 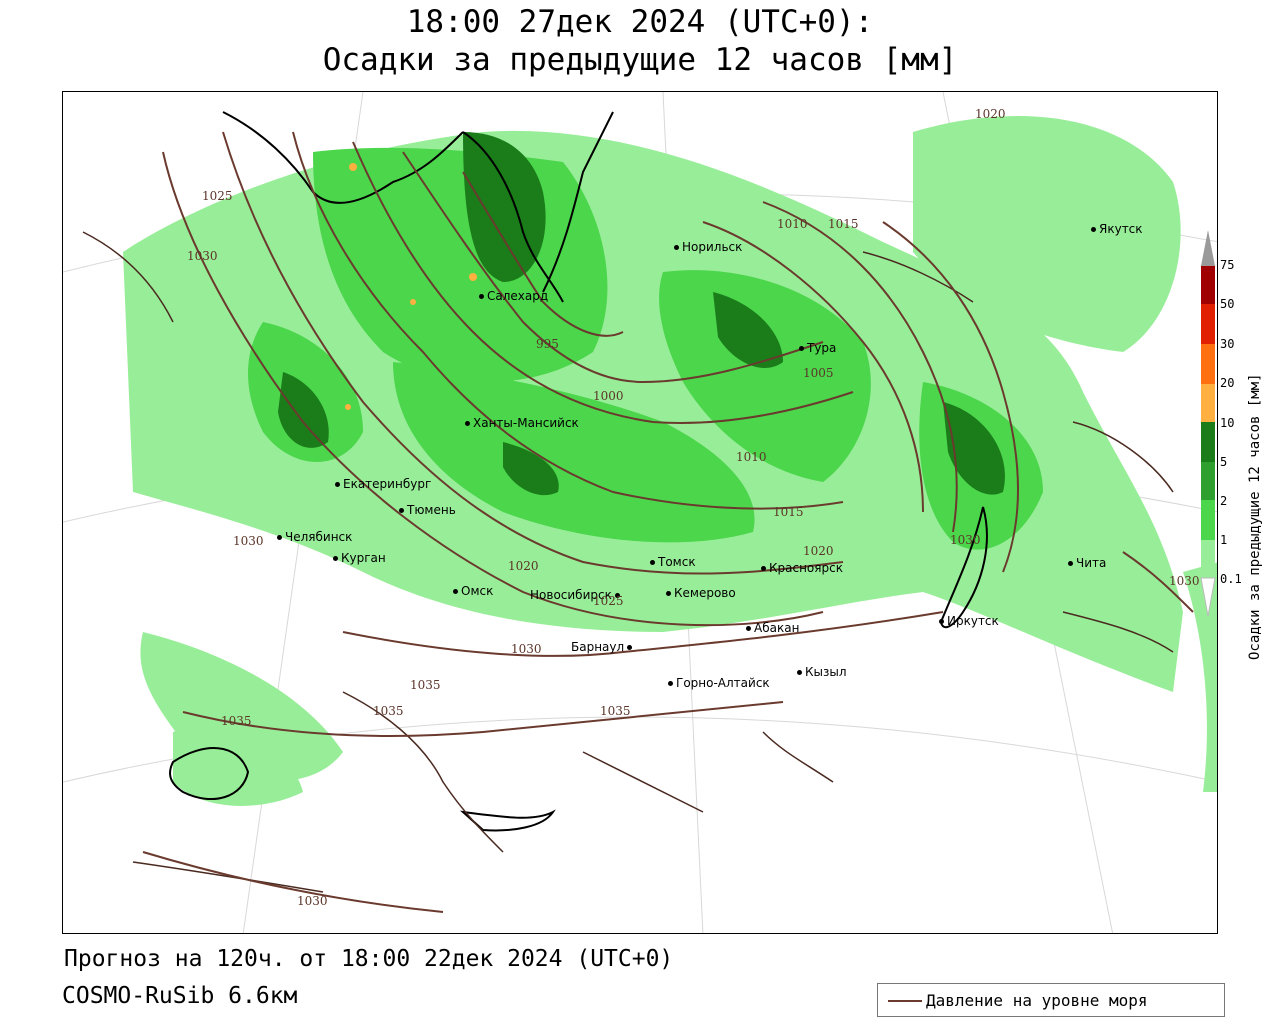 I want to click on city-yakutsk: Якутск, so click(x=1117, y=229).